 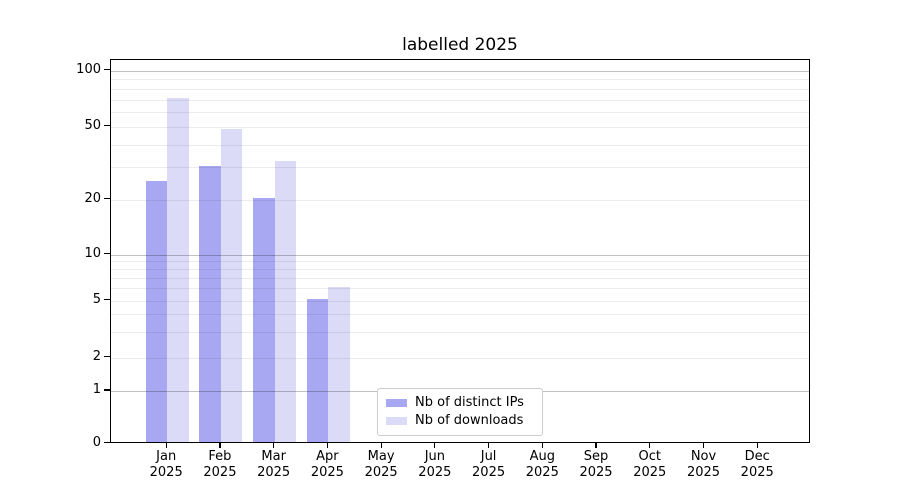 I want to click on x-tick-label: Mar 2025, so click(x=274, y=464).